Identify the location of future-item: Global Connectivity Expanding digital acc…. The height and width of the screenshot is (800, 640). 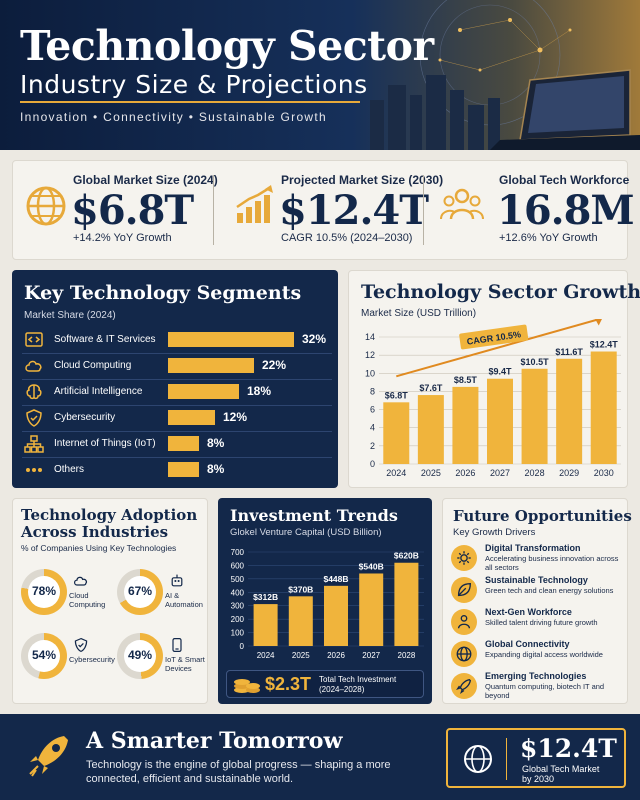
(539, 655).